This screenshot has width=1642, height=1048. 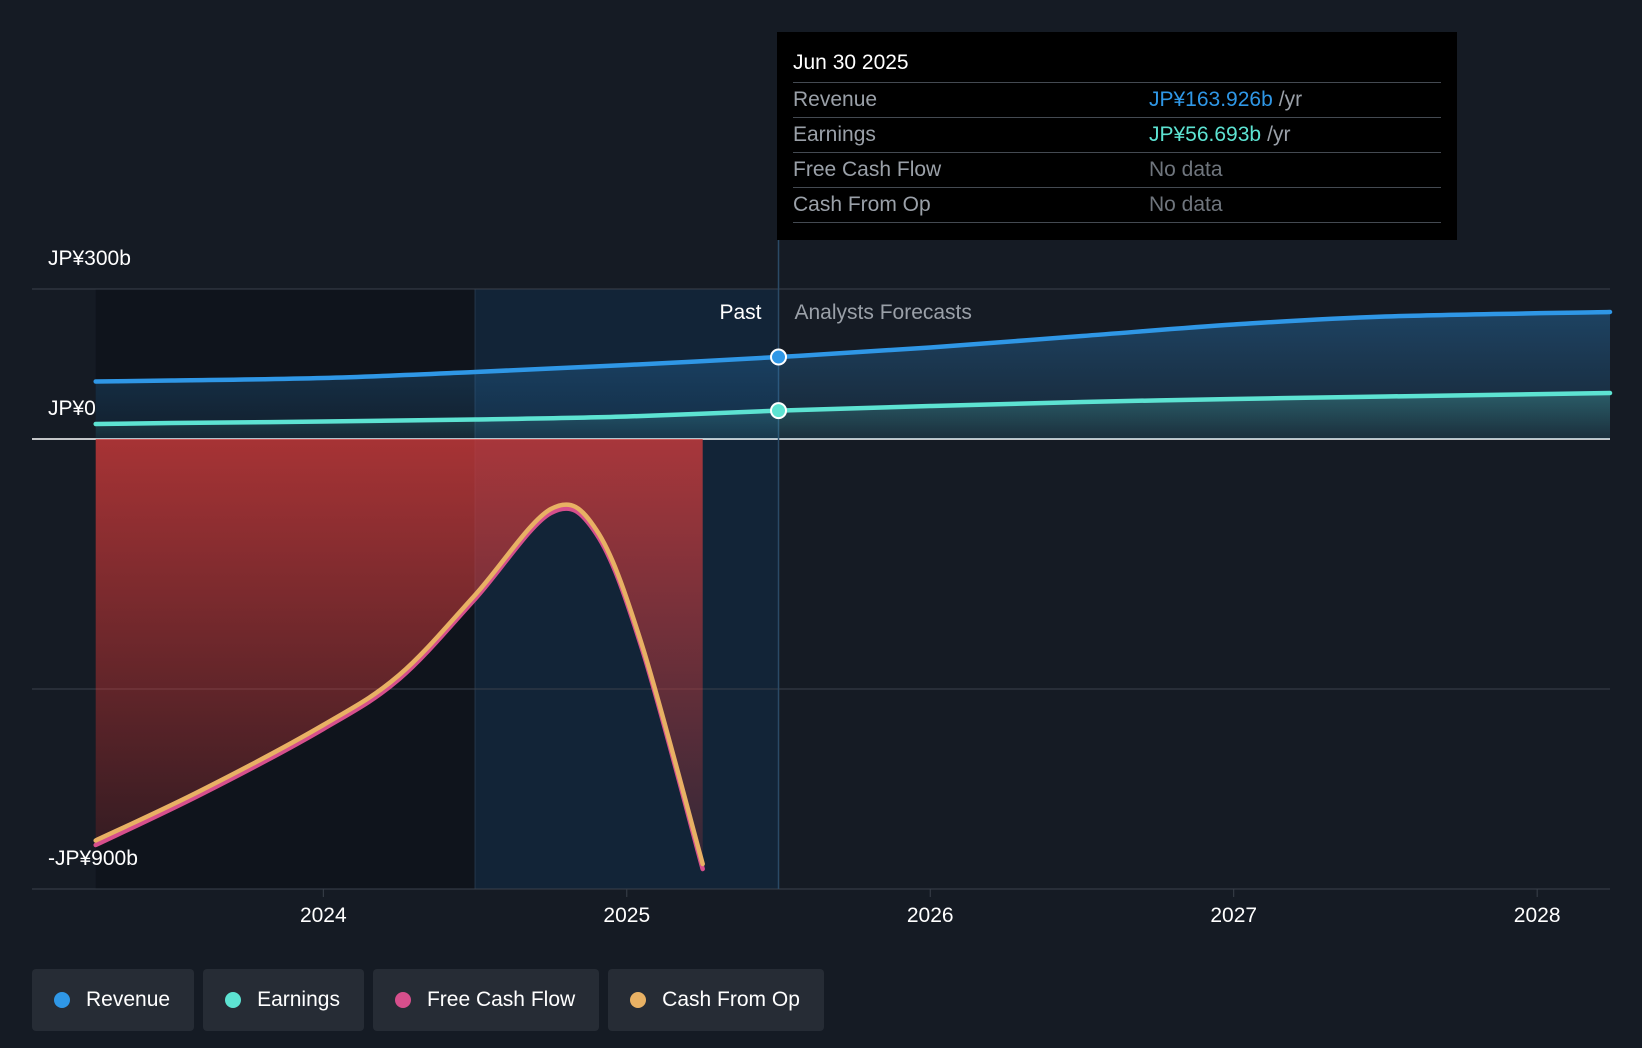 What do you see at coordinates (72, 408) in the screenshot?
I see `y-tick-label: JP¥0` at bounding box center [72, 408].